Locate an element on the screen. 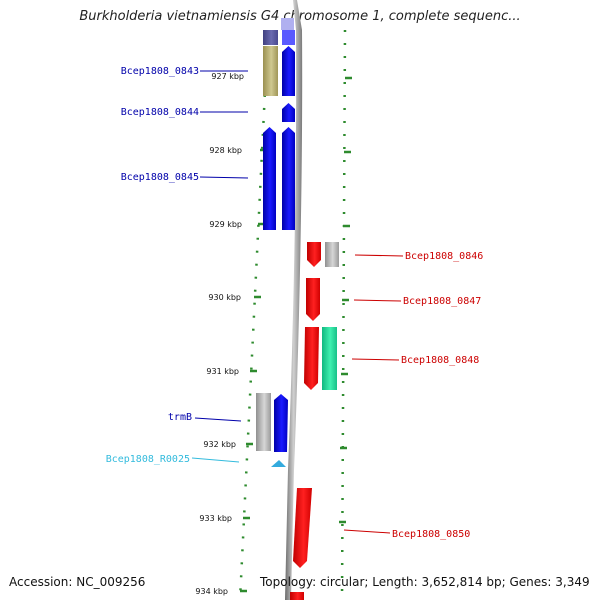 This screenshot has width=600, height=600. ruler-label-932: 932 kbp is located at coordinates (219, 444).